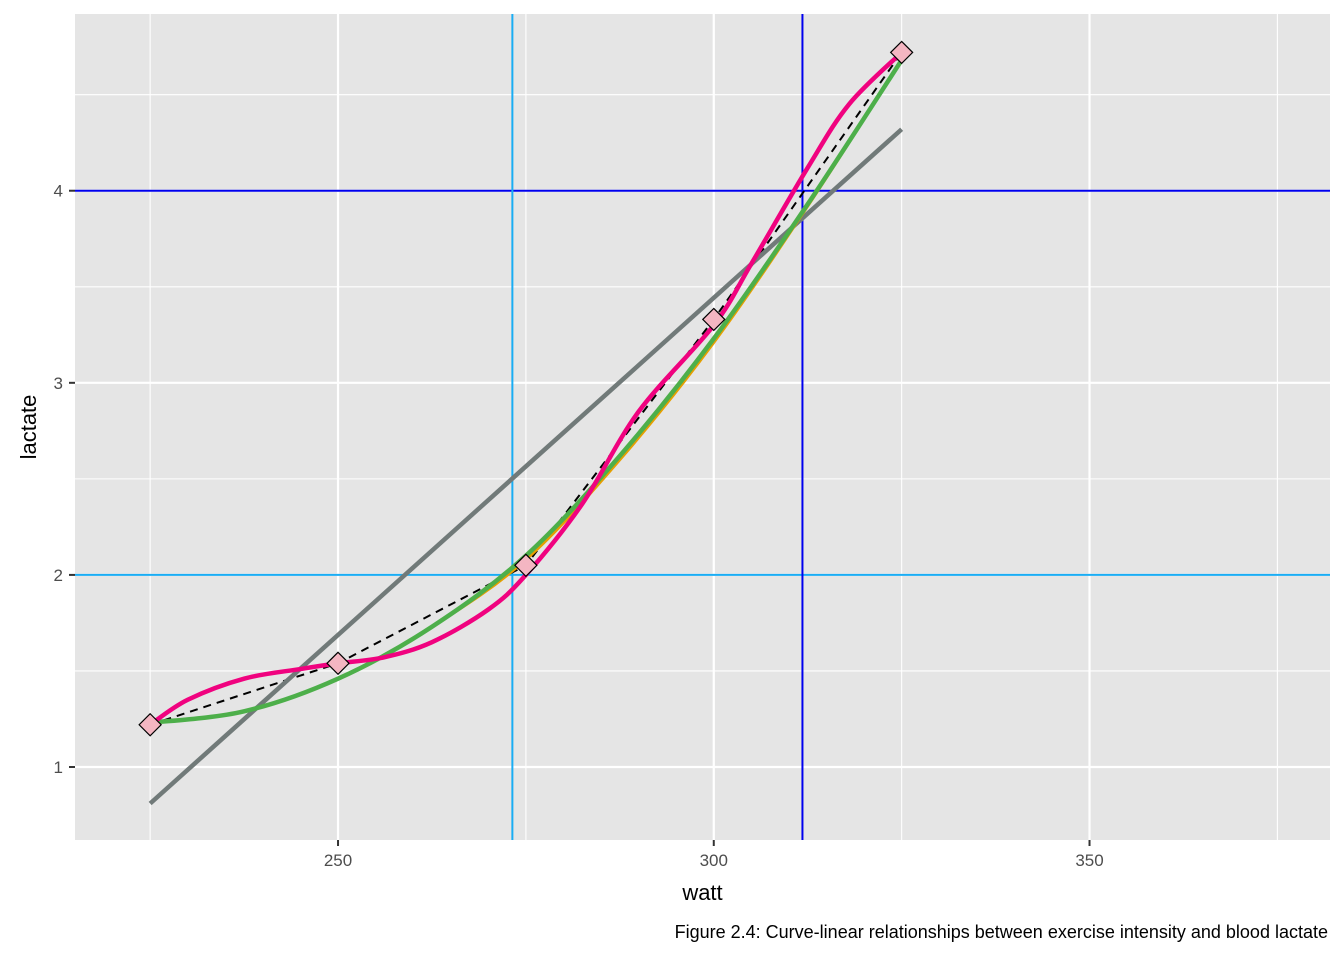  I want to click on y-tick-label: 3, so click(58, 383).